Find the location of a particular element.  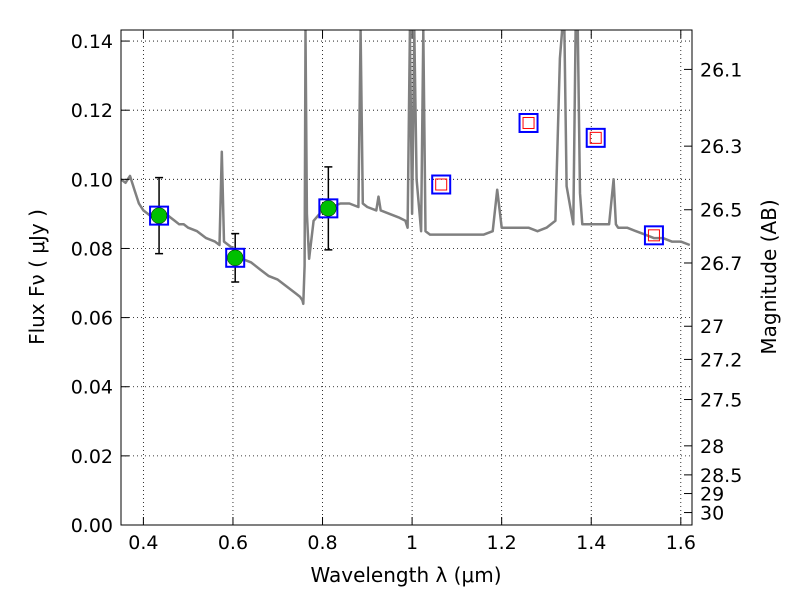

x-tick-label: 0.8 is located at coordinates (322, 543).